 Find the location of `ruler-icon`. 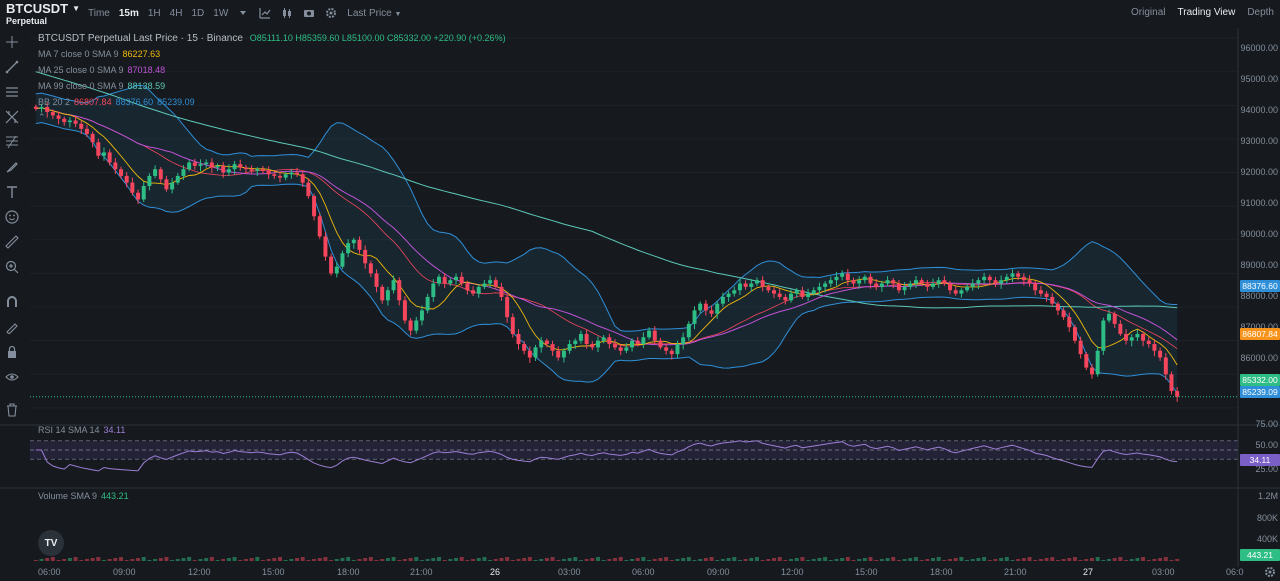

ruler-icon is located at coordinates (12, 242).